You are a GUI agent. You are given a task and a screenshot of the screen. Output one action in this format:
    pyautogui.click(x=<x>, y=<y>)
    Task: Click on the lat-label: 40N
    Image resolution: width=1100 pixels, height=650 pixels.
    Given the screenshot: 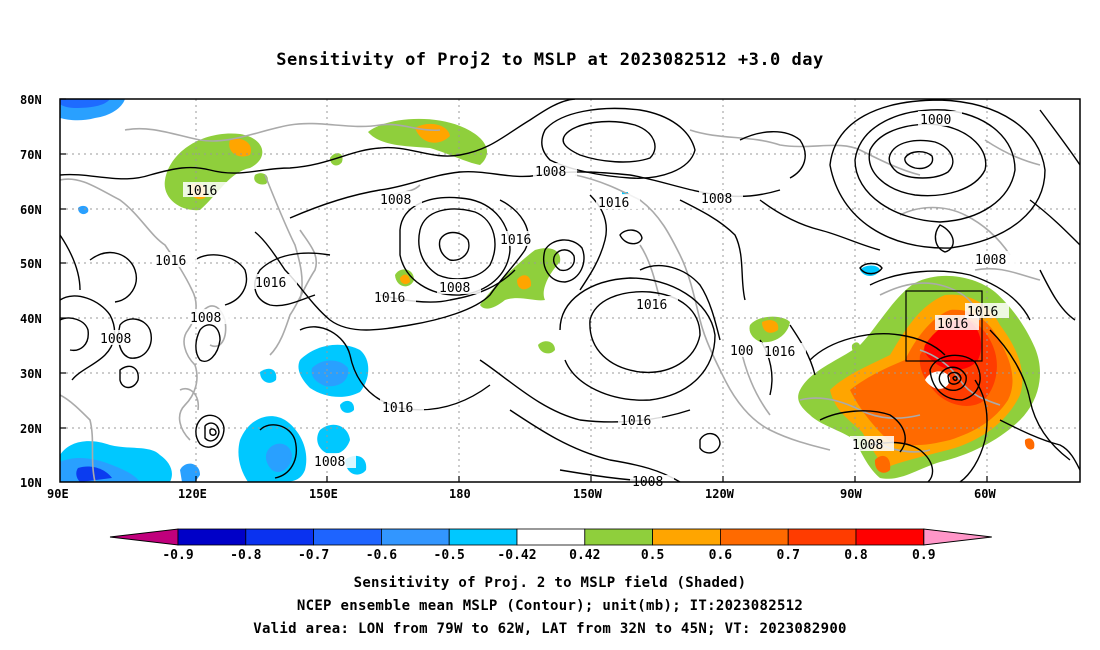 What is the action you would take?
    pyautogui.click(x=31, y=319)
    